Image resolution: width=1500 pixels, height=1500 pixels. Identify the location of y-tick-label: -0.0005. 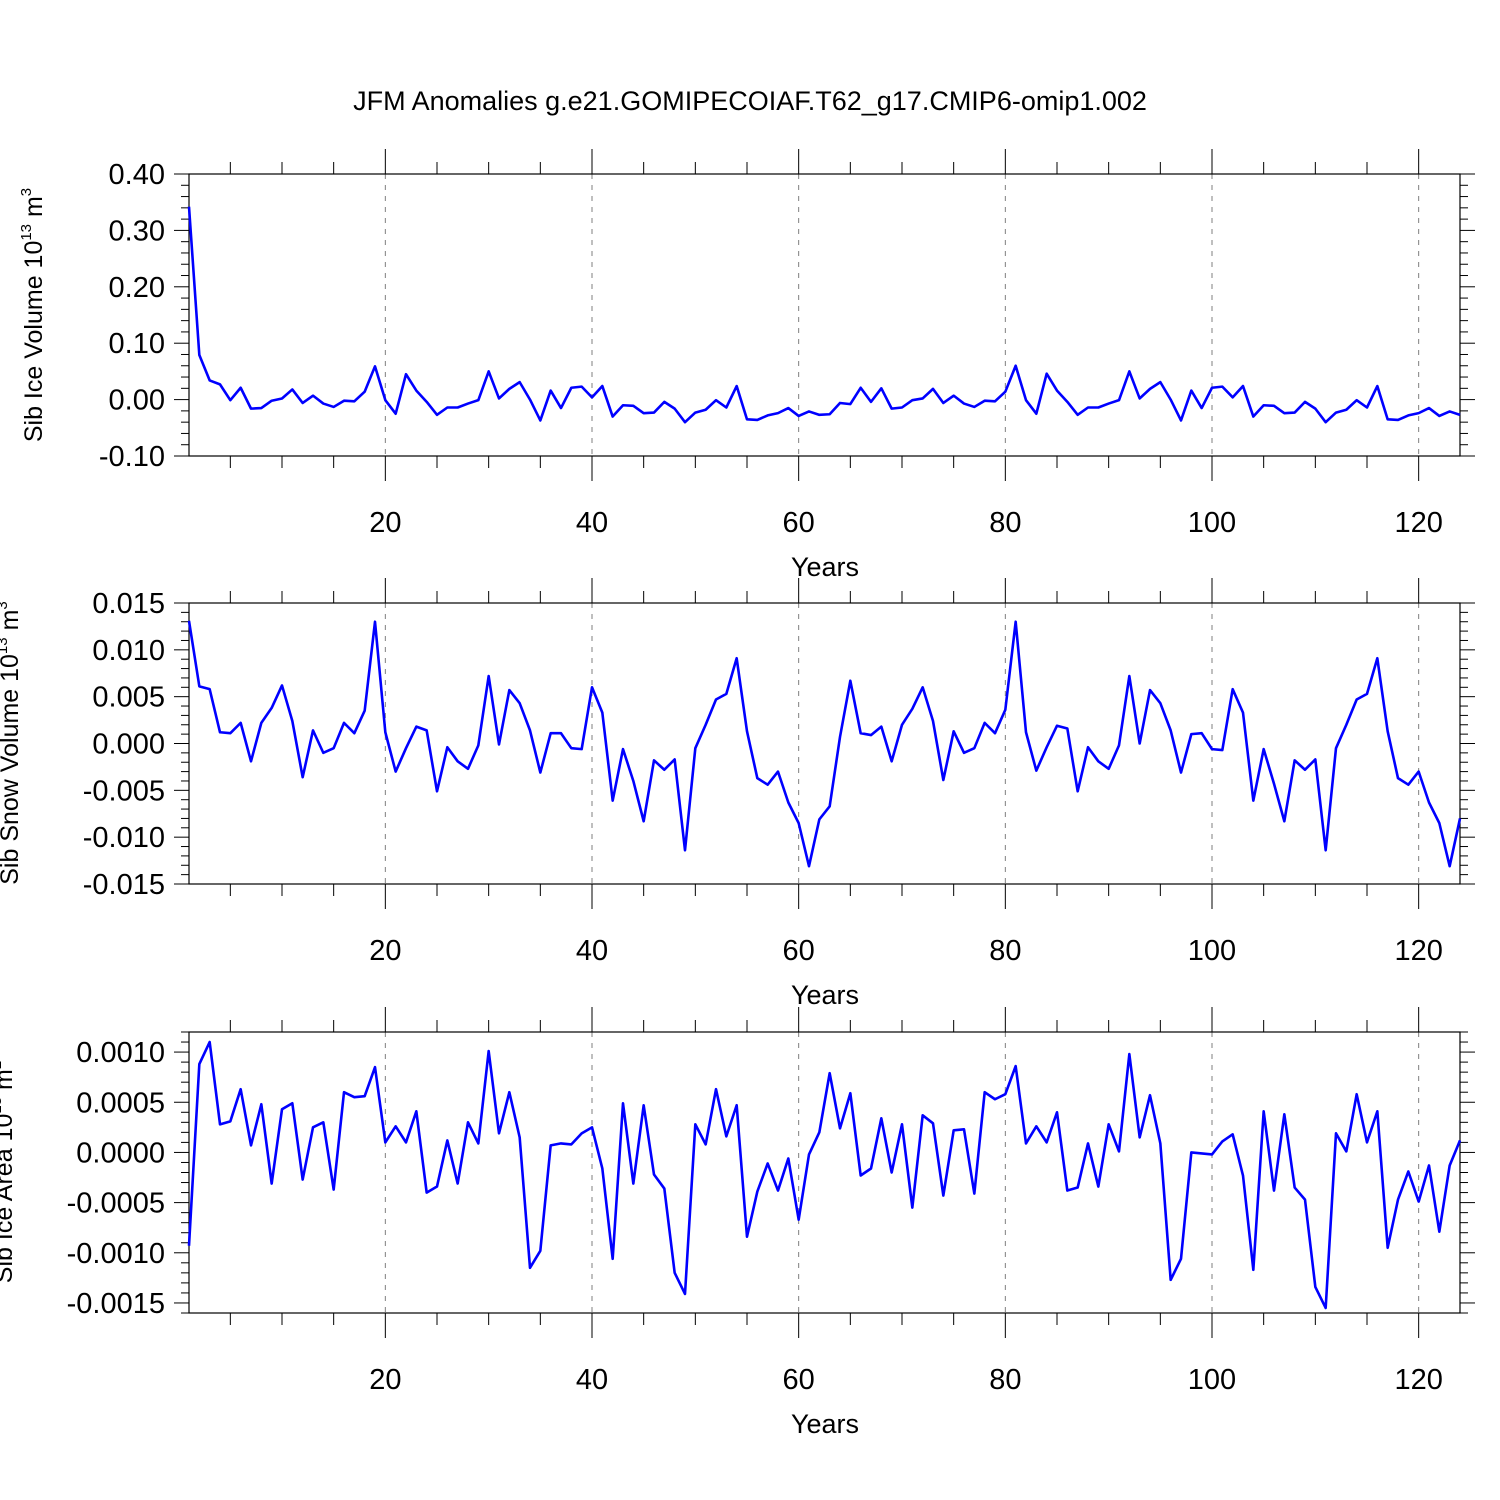
(116, 1204).